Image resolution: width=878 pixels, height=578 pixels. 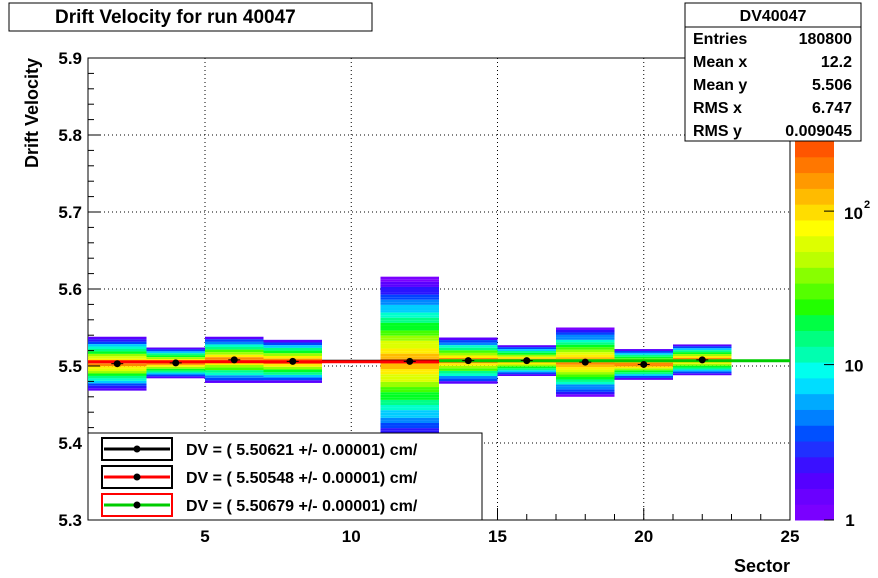 I want to click on x-axis-label: Sector, so click(x=762, y=566).